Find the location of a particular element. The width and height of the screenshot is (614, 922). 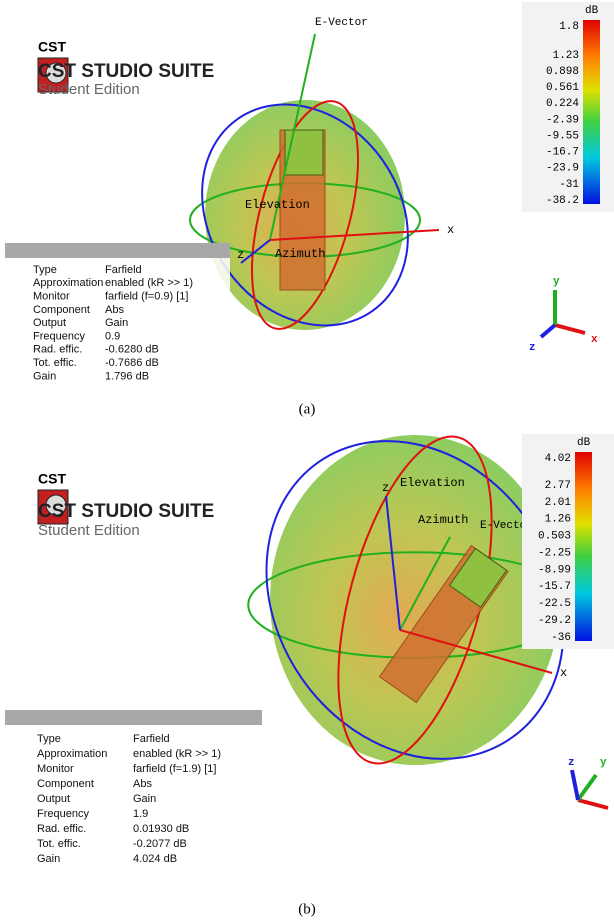

info-value: -0.6280 dB is located at coordinates (132, 350).